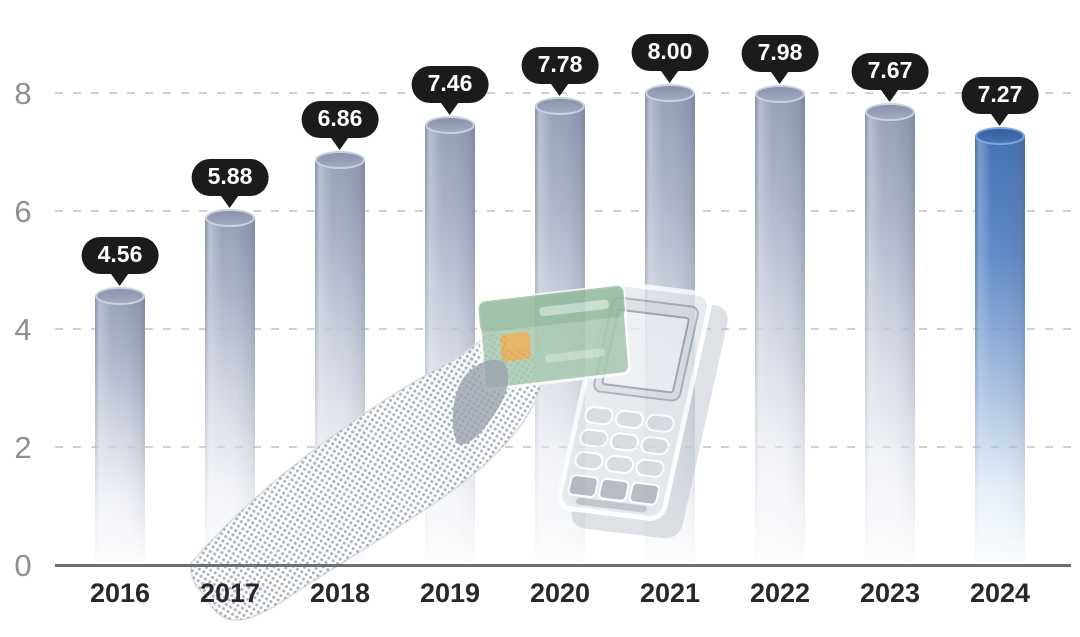  I want to click on value-bubble-2017: 5.88, so click(230, 178).